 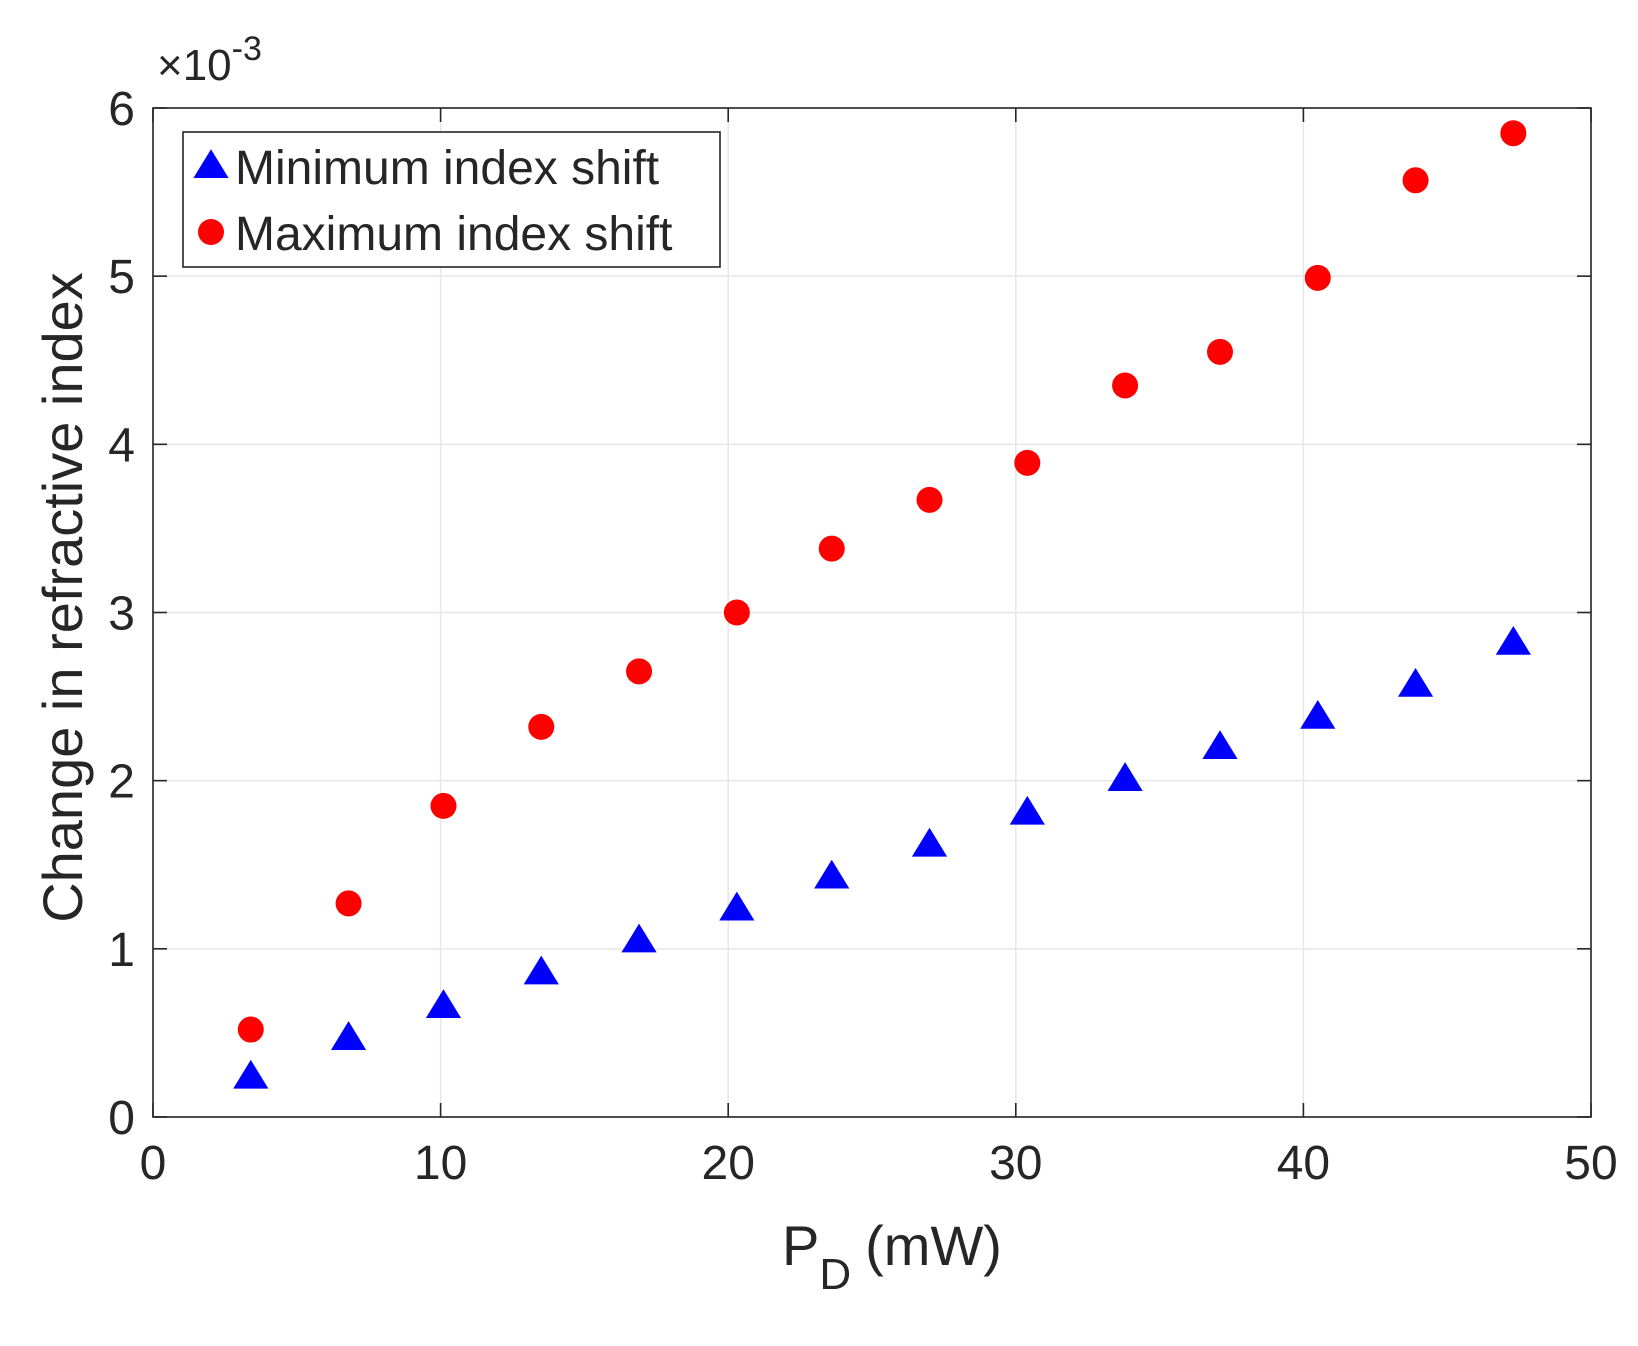 What do you see at coordinates (62, 597) in the screenshot?
I see `y-axis-label: Change in refractive index` at bounding box center [62, 597].